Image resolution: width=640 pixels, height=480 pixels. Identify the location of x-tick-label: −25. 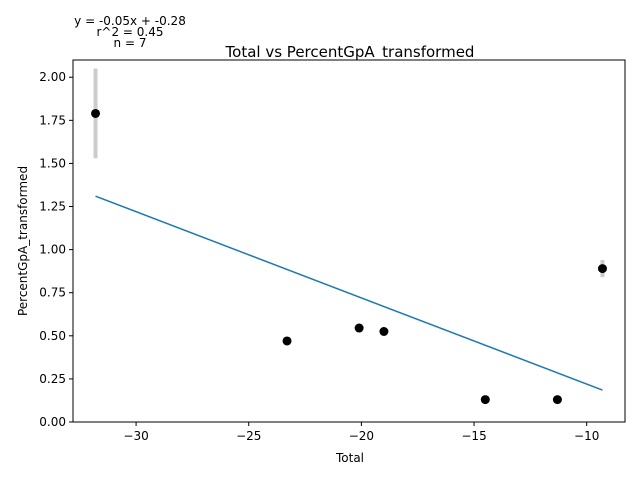
(248, 436).